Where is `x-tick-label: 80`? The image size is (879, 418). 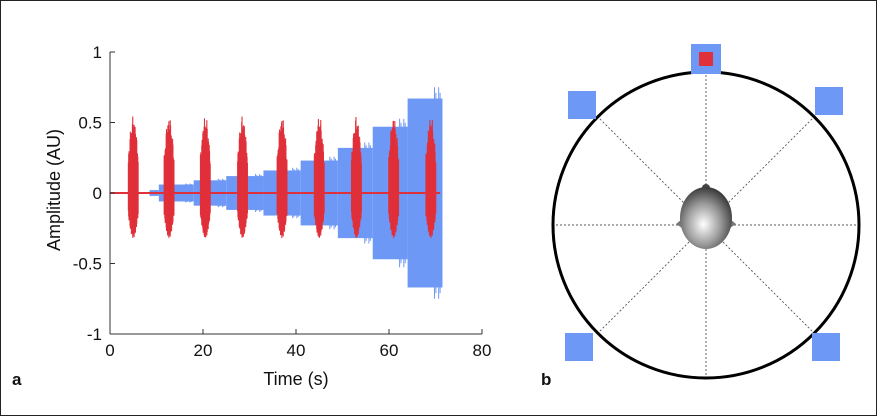
x-tick-label: 80 is located at coordinates (482, 350).